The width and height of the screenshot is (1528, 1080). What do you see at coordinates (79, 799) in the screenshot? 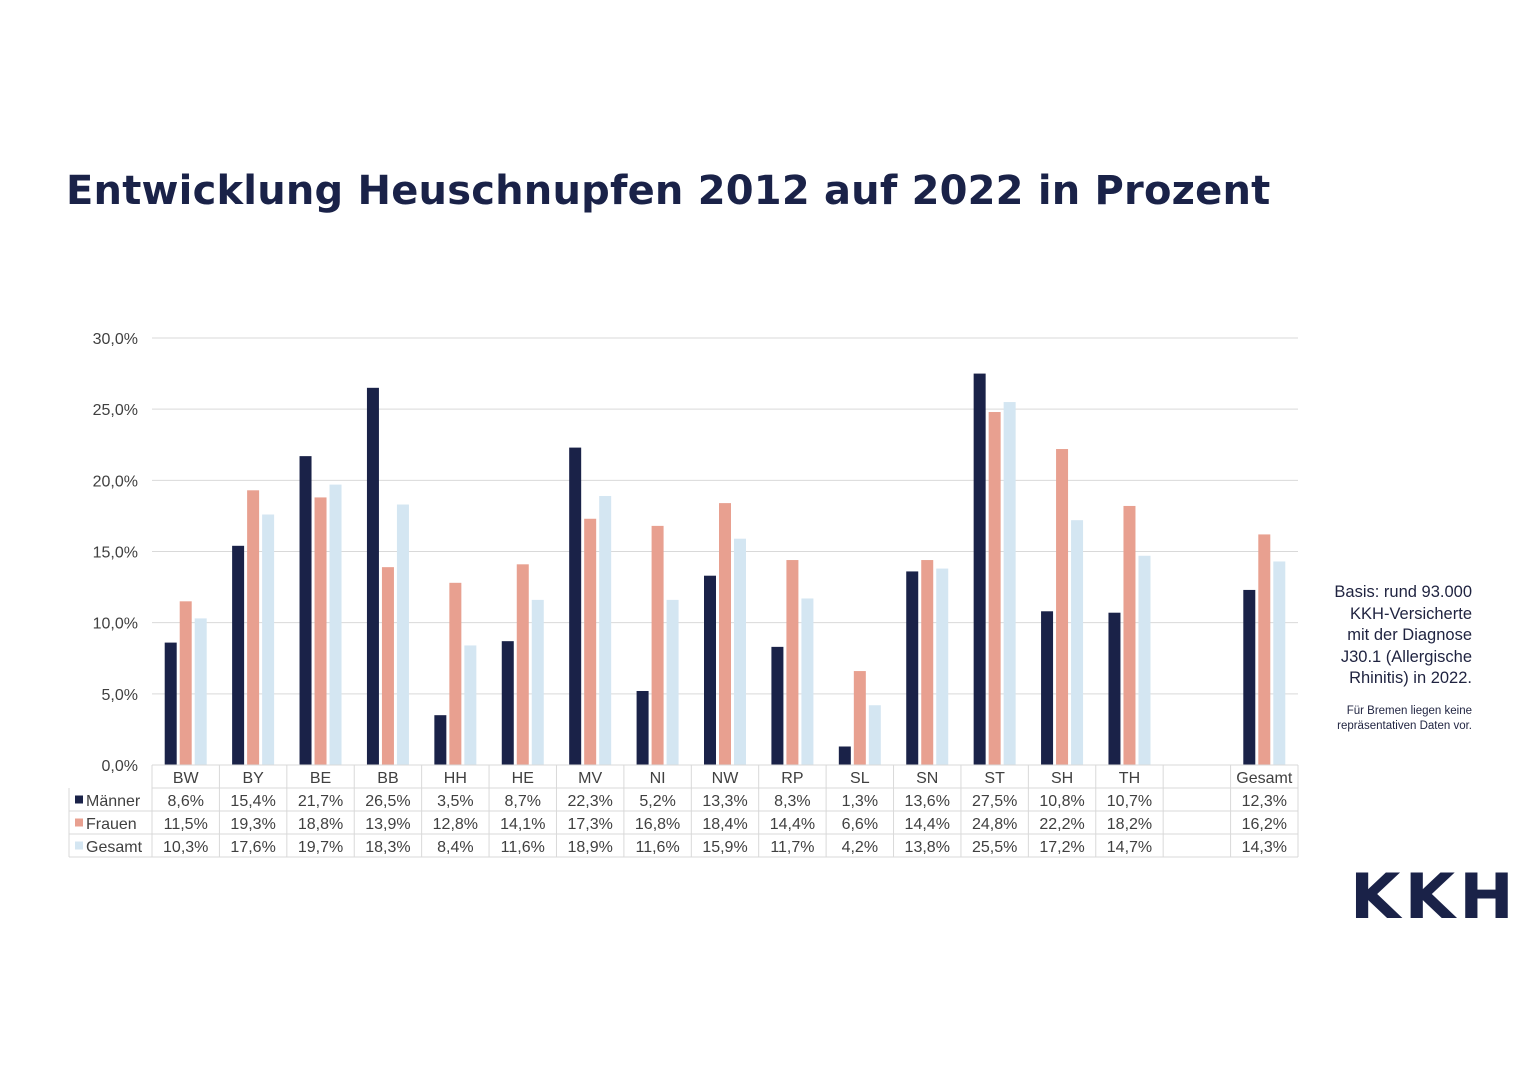
I see `legend-key-männer` at bounding box center [79, 799].